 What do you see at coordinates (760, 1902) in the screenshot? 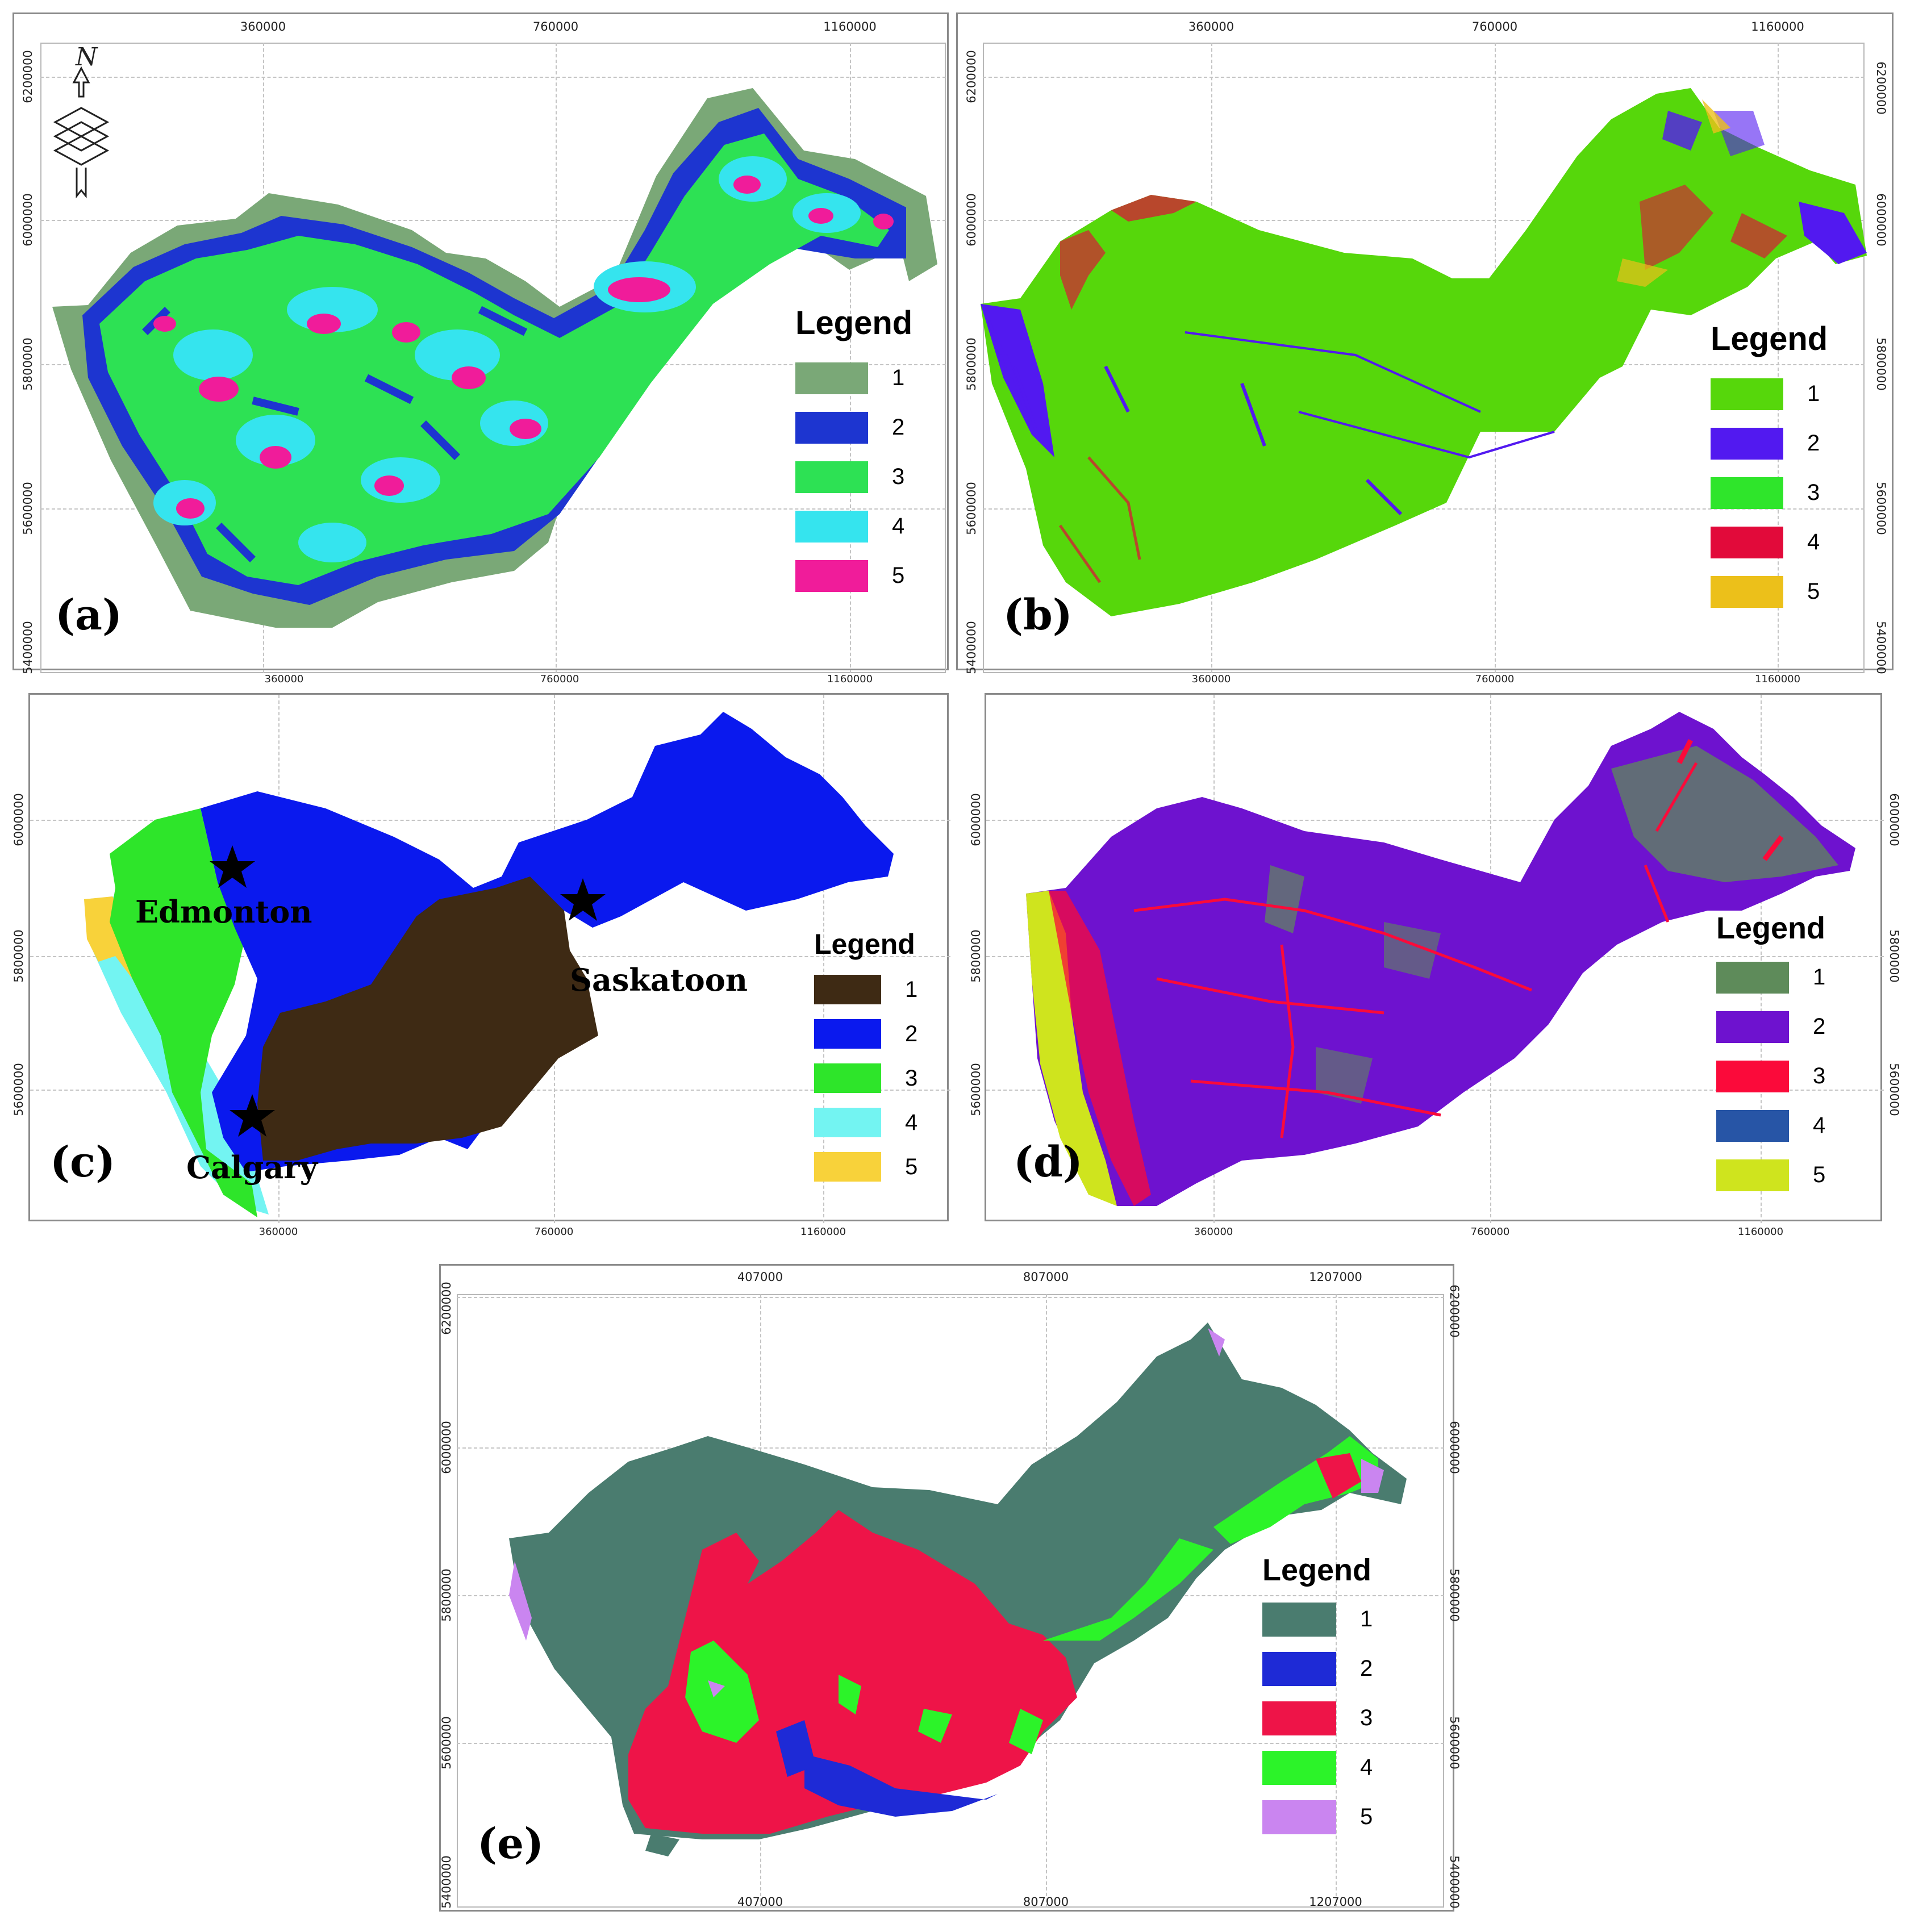
I see `tick-x-bottom: 407000` at bounding box center [760, 1902].